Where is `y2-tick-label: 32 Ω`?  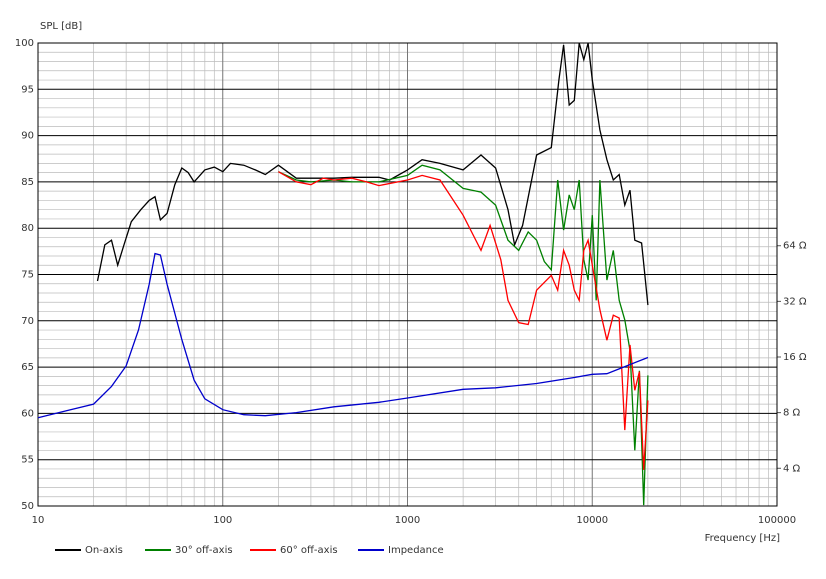
y2-tick-label: 32 Ω is located at coordinates (795, 301).